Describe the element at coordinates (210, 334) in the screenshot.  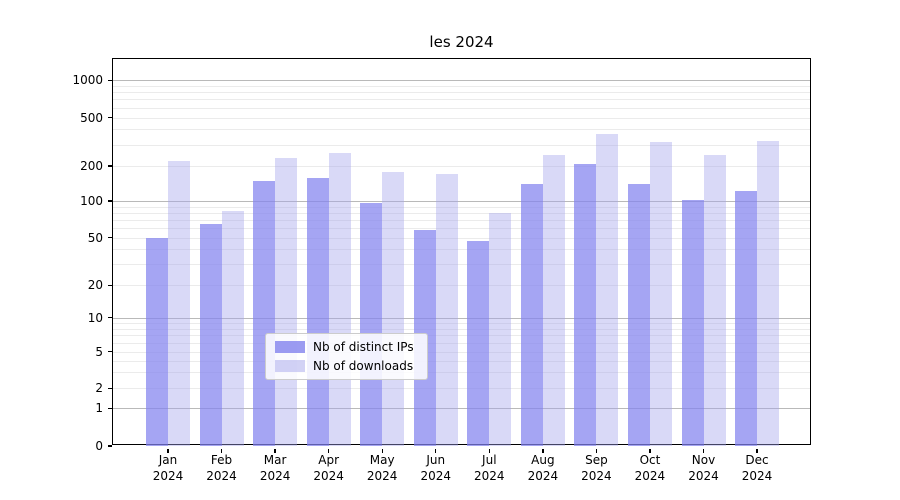
I see `bar-distinct-ips-feb` at that location.